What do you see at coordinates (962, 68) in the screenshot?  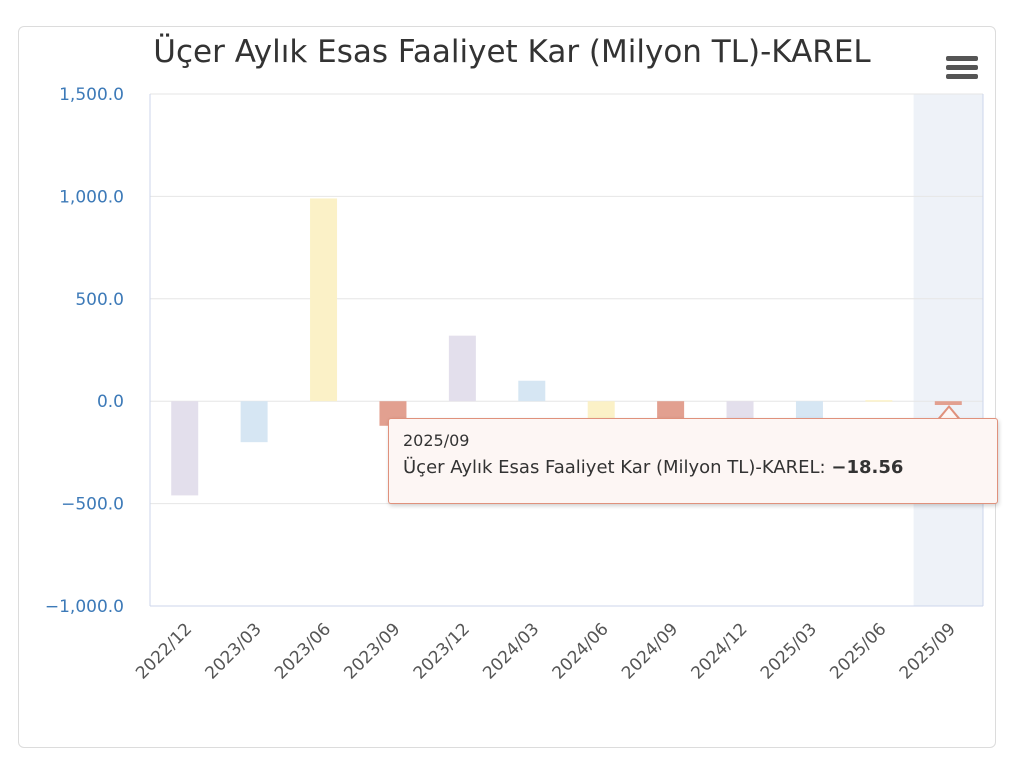 I see `hamburger-menu-icon` at bounding box center [962, 68].